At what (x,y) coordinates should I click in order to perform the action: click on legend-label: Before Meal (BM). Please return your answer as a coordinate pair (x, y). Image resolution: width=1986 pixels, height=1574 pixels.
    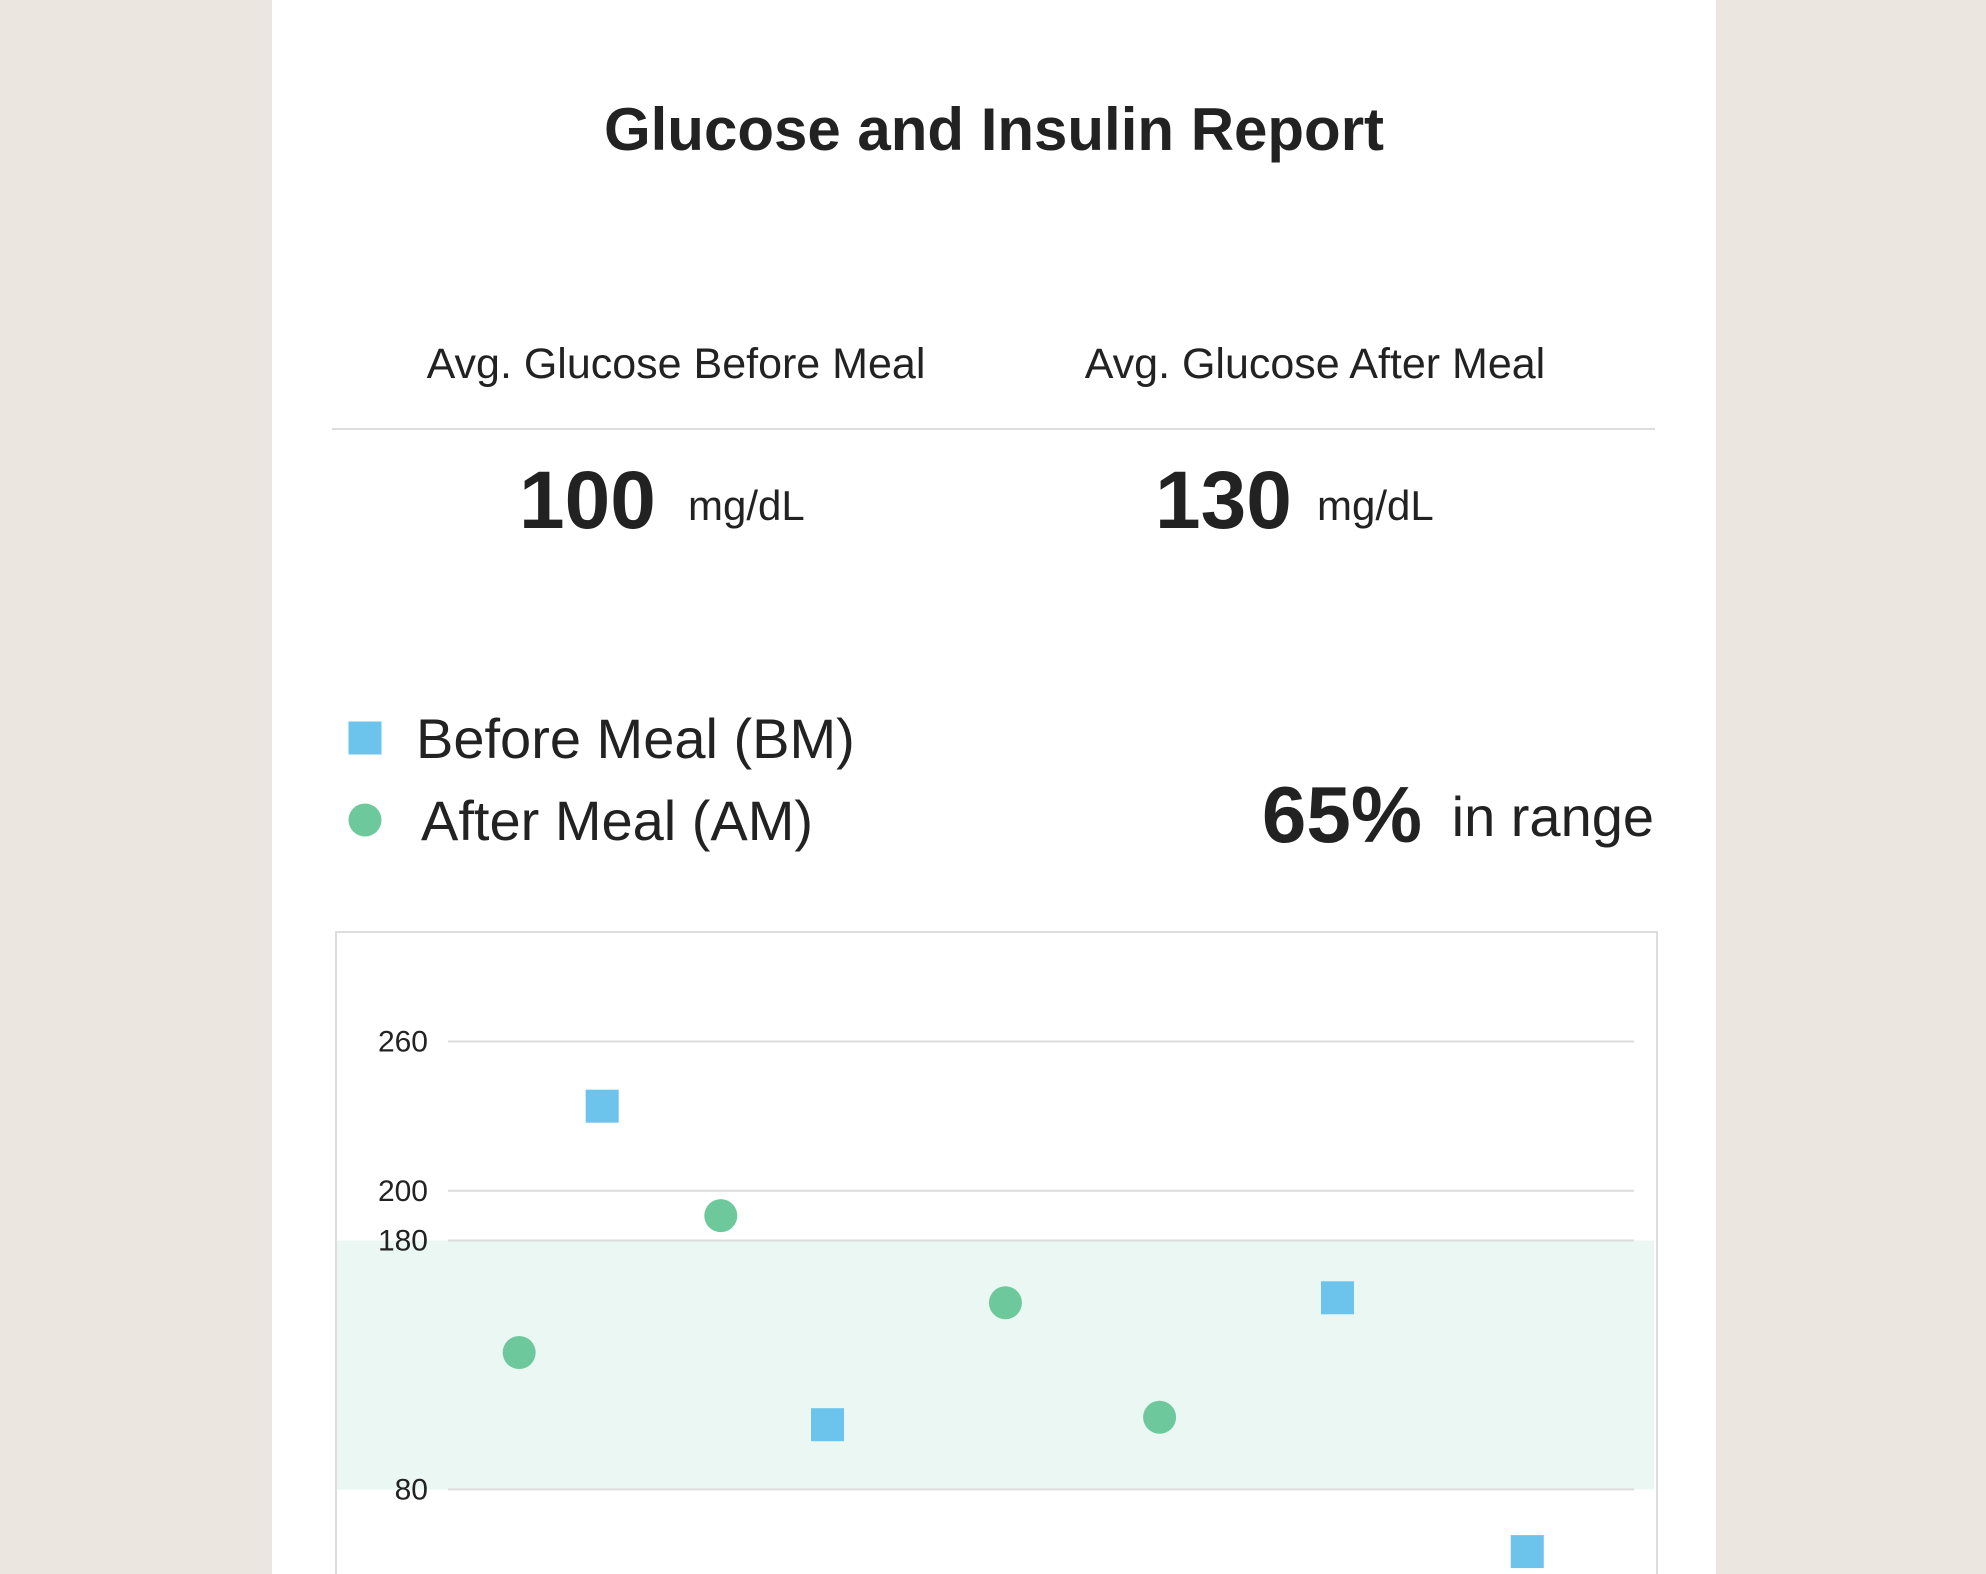
    Looking at the image, I should click on (635, 738).